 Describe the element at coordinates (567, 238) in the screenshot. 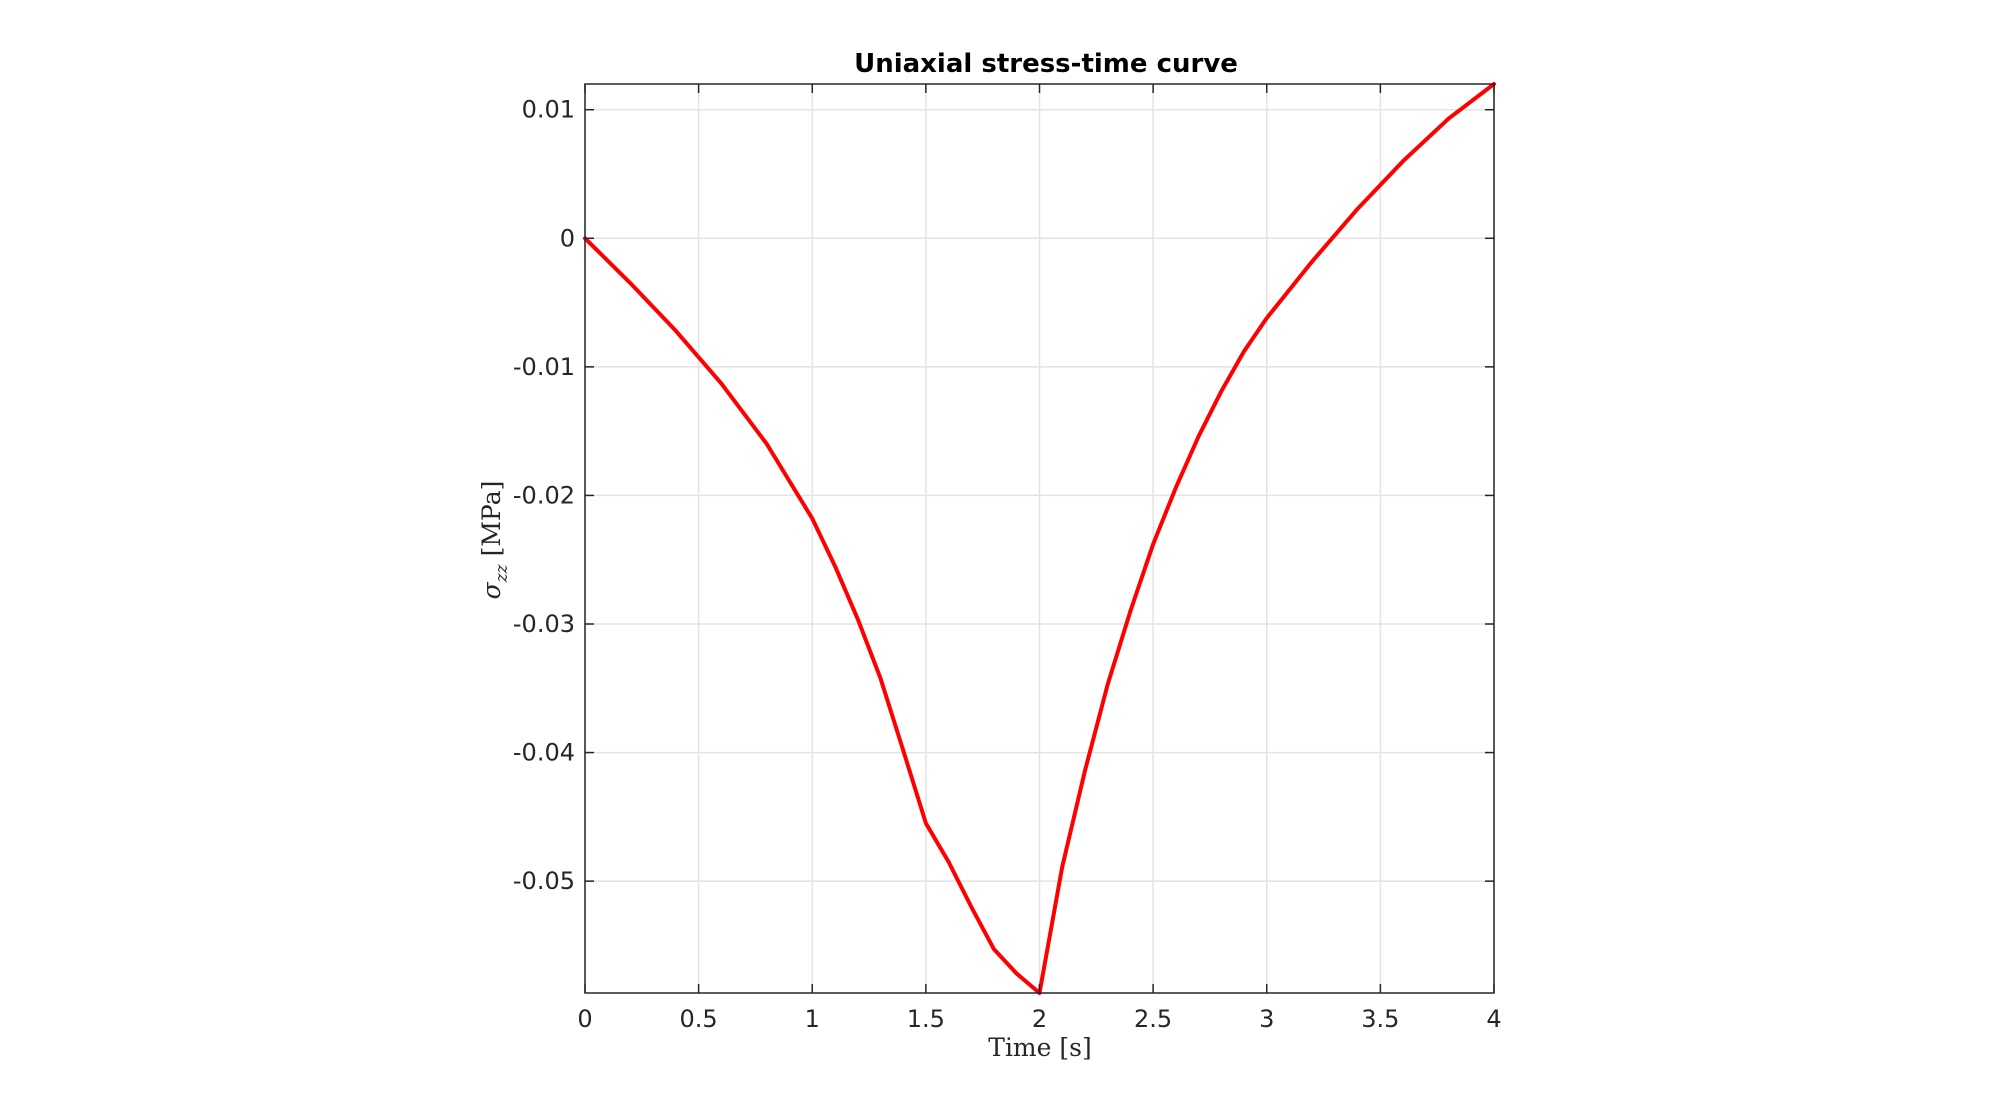

I see `y-tick-label: 0` at that location.